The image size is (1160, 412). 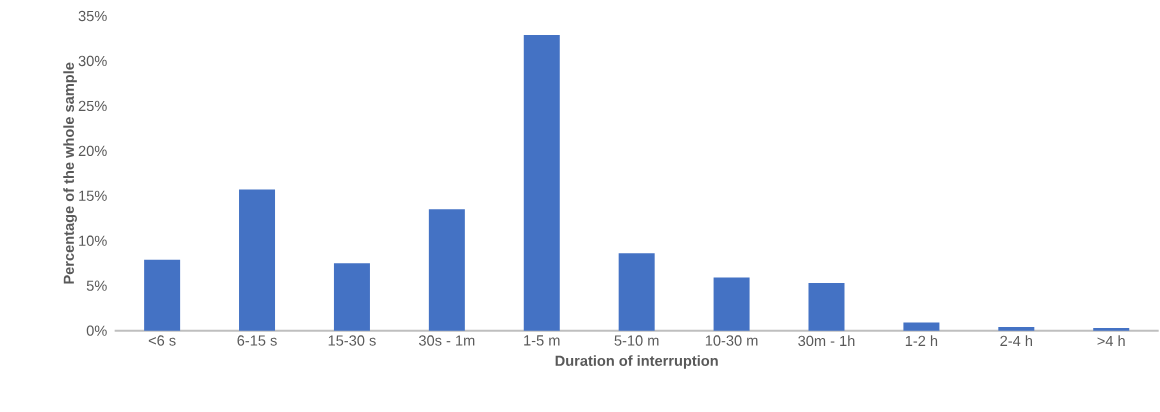 What do you see at coordinates (92, 106) in the screenshot?
I see `y-tick-label: 25%` at bounding box center [92, 106].